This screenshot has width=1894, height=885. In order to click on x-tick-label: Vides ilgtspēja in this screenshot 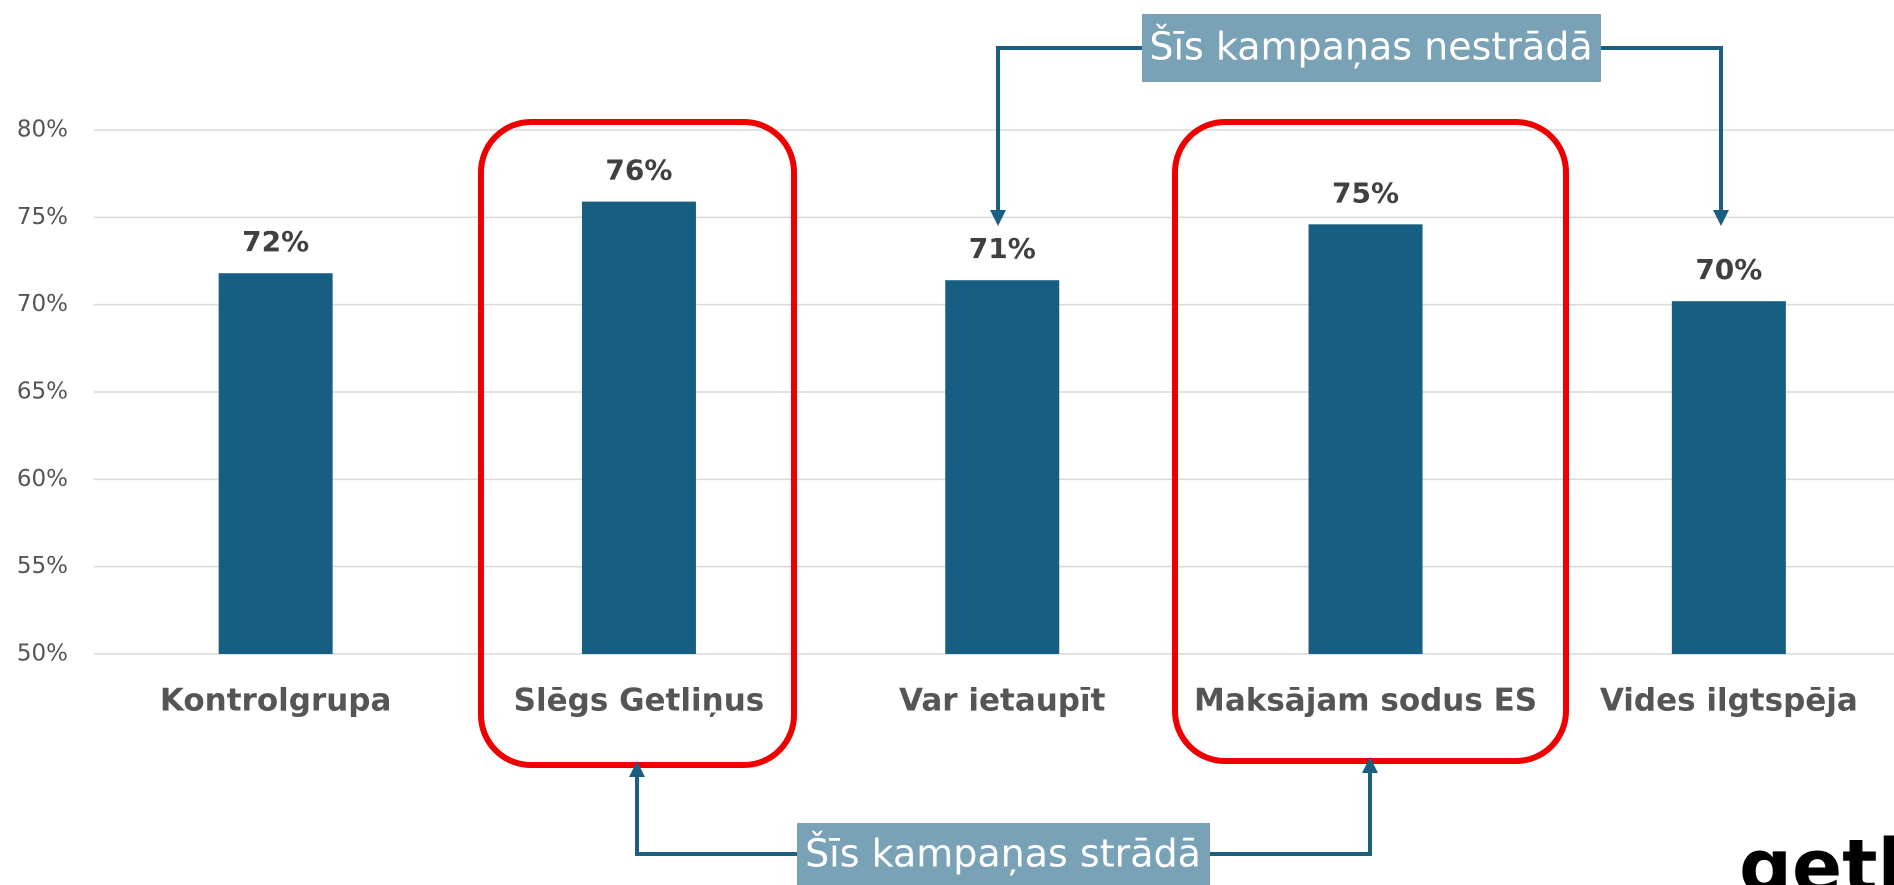, I will do `click(1729, 701)`.